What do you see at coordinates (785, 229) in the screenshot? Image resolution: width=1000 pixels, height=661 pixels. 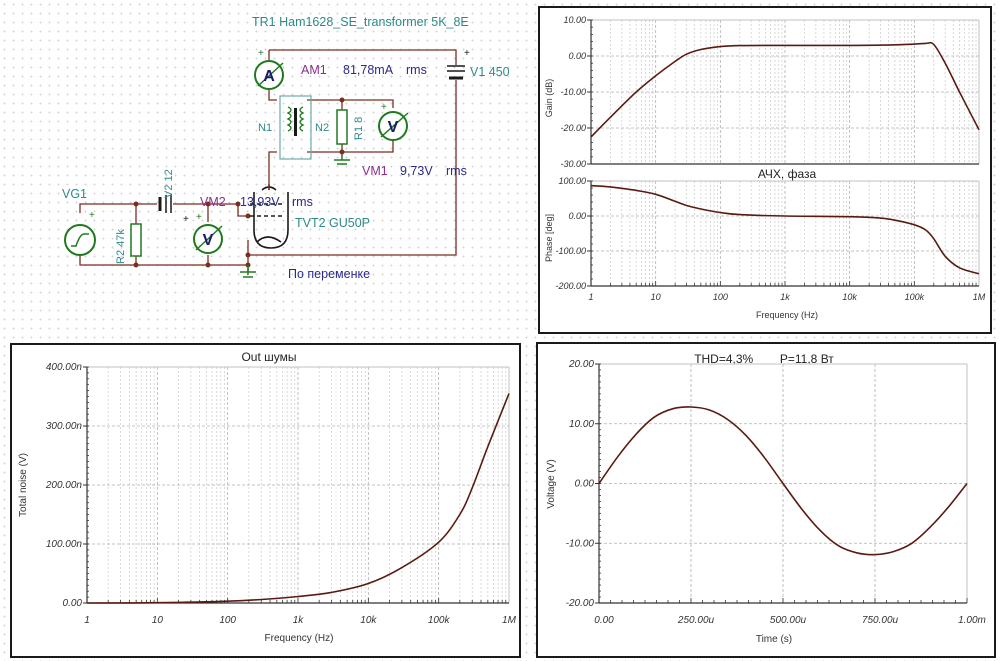 I see `phase-series-line` at bounding box center [785, 229].